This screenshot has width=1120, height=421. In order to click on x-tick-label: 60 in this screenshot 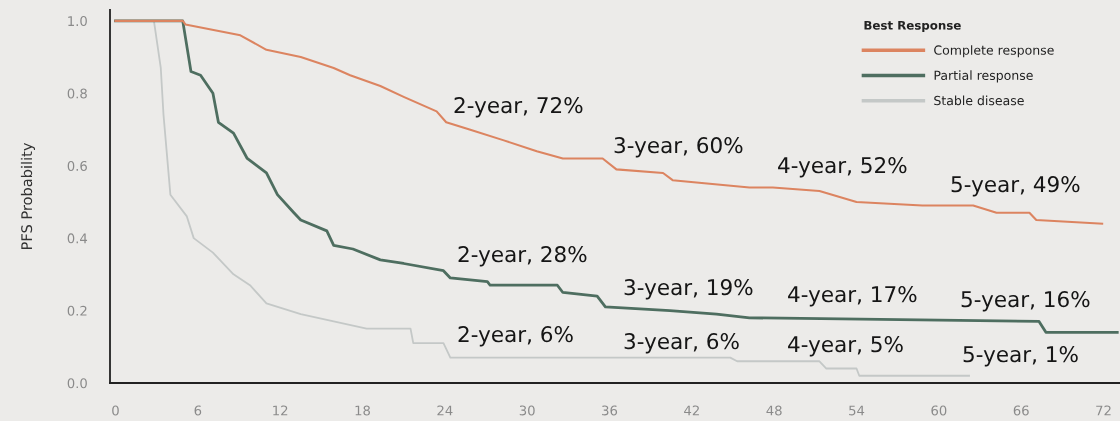, I will do `click(939, 410)`.